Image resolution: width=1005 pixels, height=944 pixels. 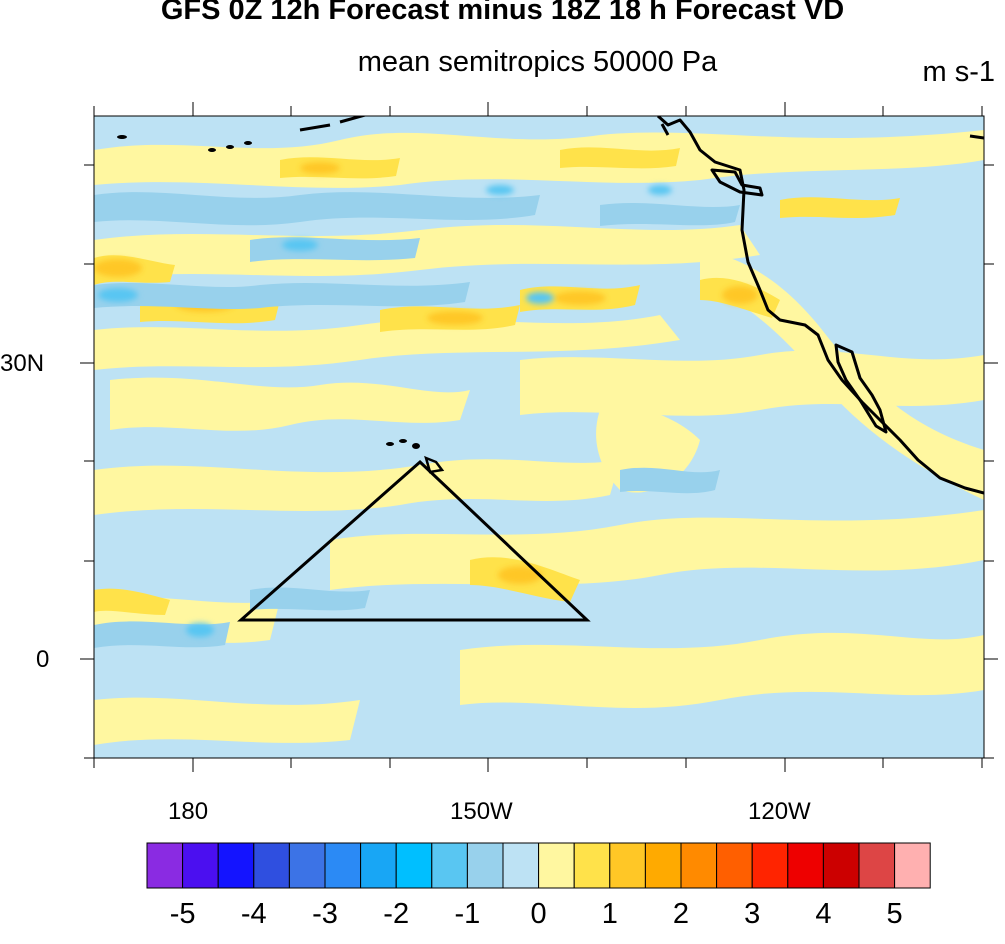 What do you see at coordinates (779, 811) in the screenshot?
I see `lon-label-120w: 120W` at bounding box center [779, 811].